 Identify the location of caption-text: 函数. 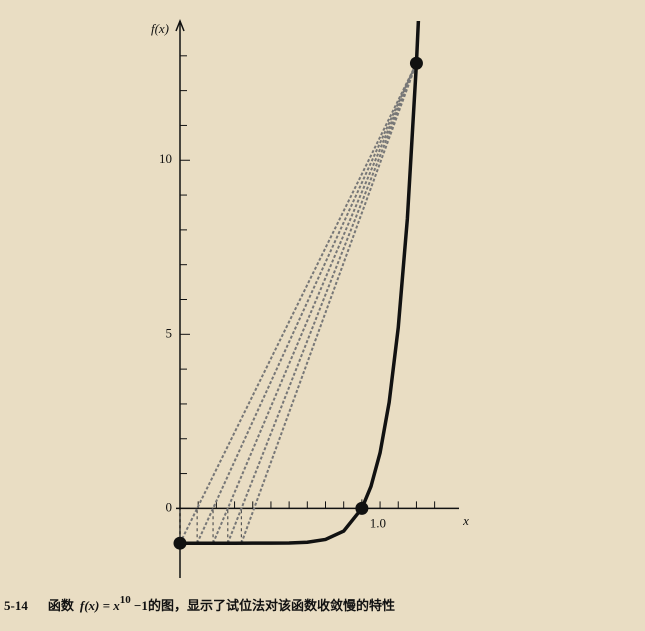
(61, 605).